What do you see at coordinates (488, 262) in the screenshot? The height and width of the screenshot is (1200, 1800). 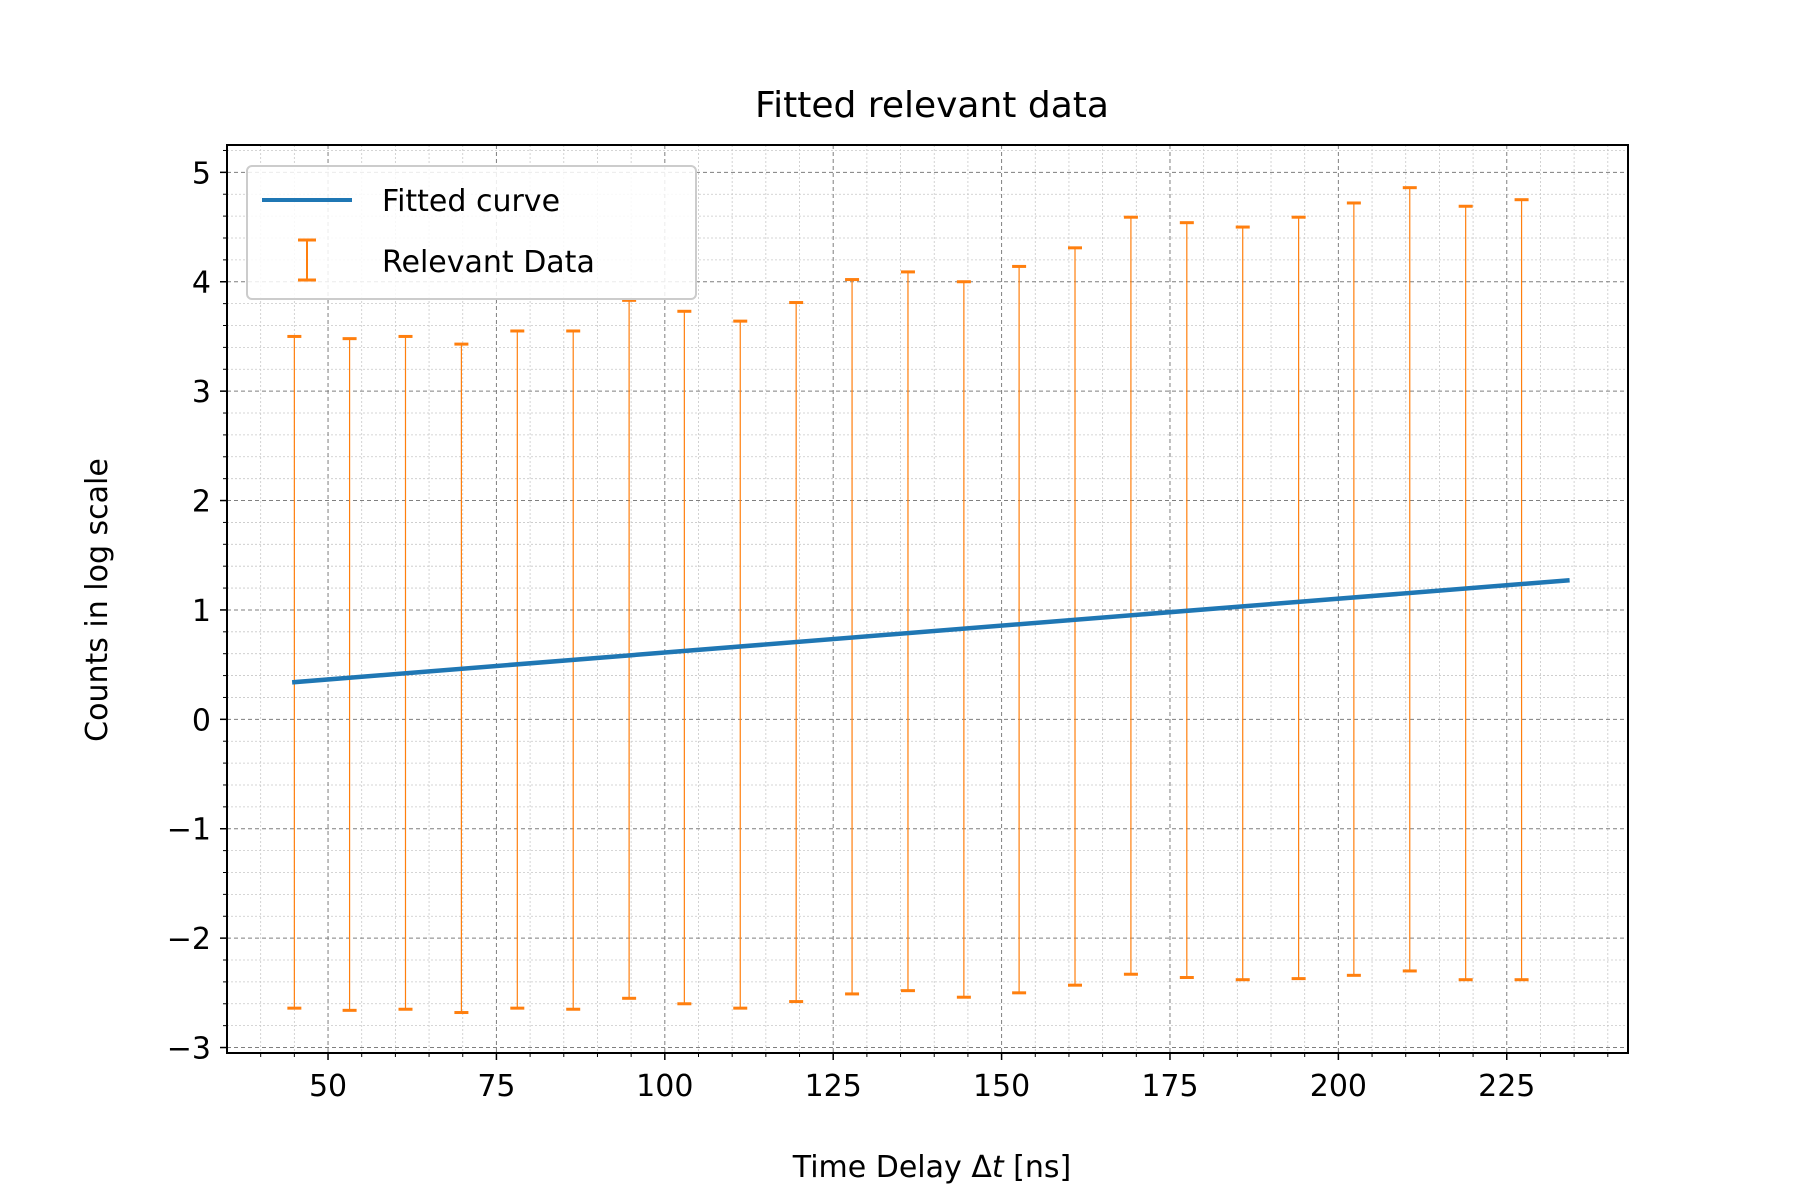 I see `legend-errorbar-label: Relevant Data` at bounding box center [488, 262].